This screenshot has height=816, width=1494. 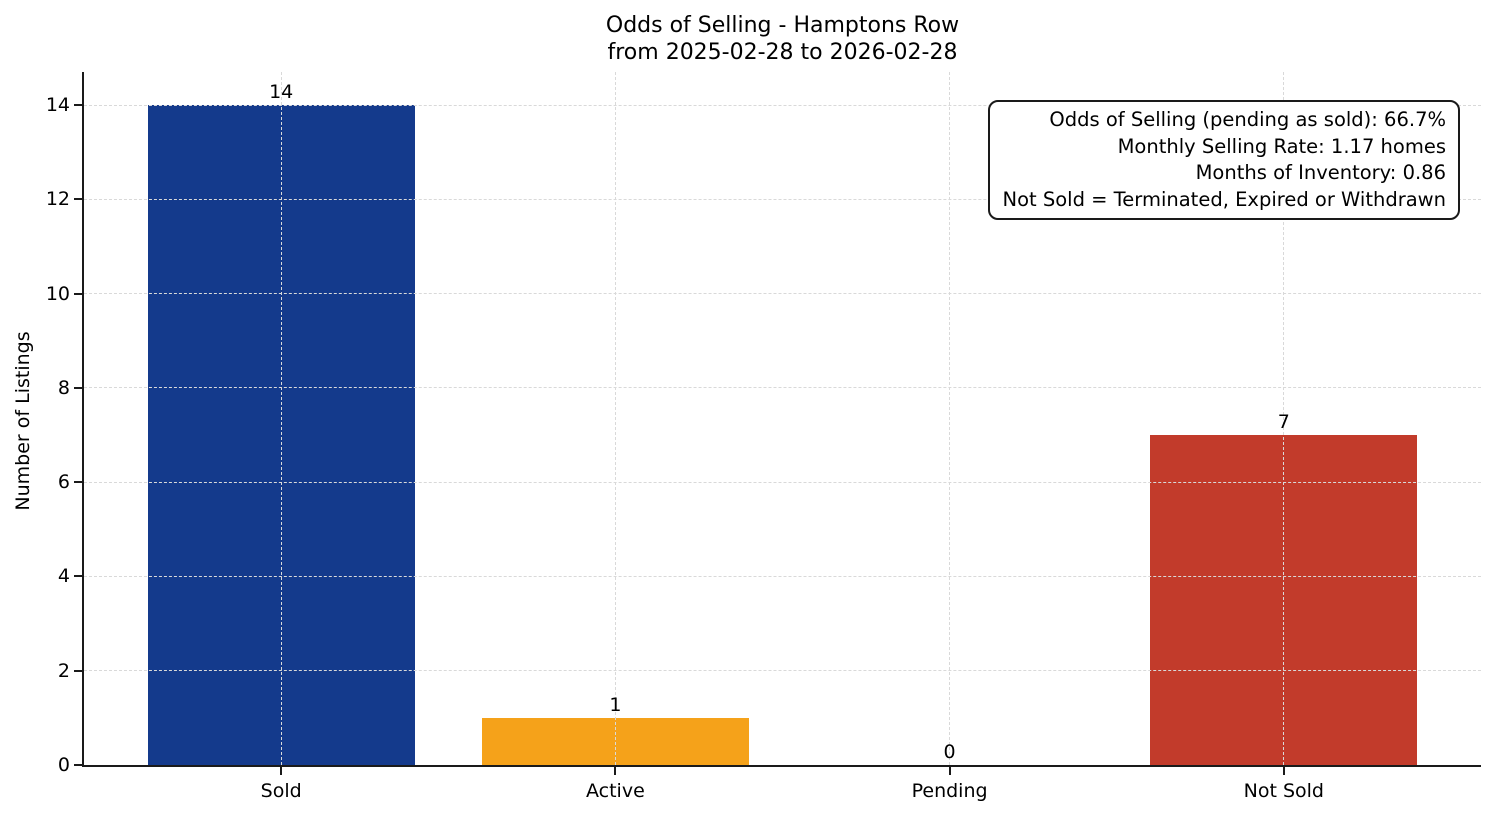 What do you see at coordinates (63, 670) in the screenshot?
I see `y-tick-label: 2` at bounding box center [63, 670].